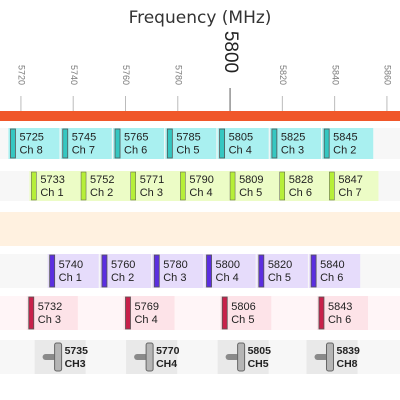  What do you see at coordinates (168, 351) in the screenshot?
I see `channel-freq: 5770` at bounding box center [168, 351].